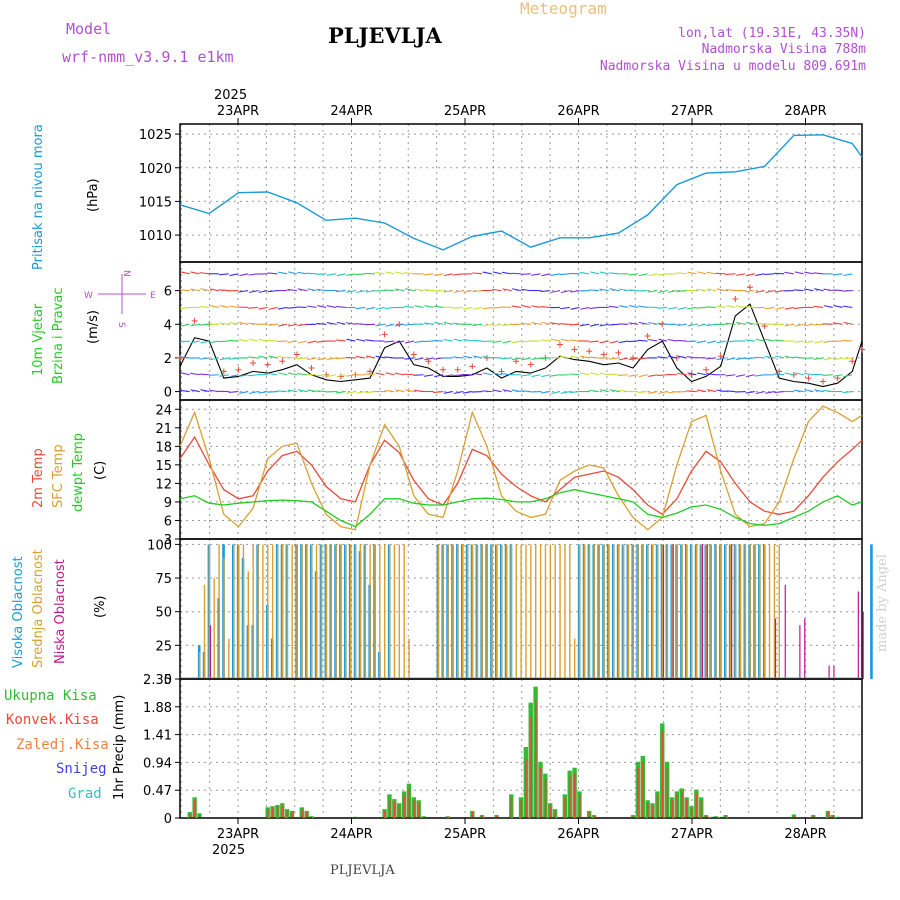  Describe the element at coordinates (521, 469) in the screenshot. I see `temp-frame` at that location.